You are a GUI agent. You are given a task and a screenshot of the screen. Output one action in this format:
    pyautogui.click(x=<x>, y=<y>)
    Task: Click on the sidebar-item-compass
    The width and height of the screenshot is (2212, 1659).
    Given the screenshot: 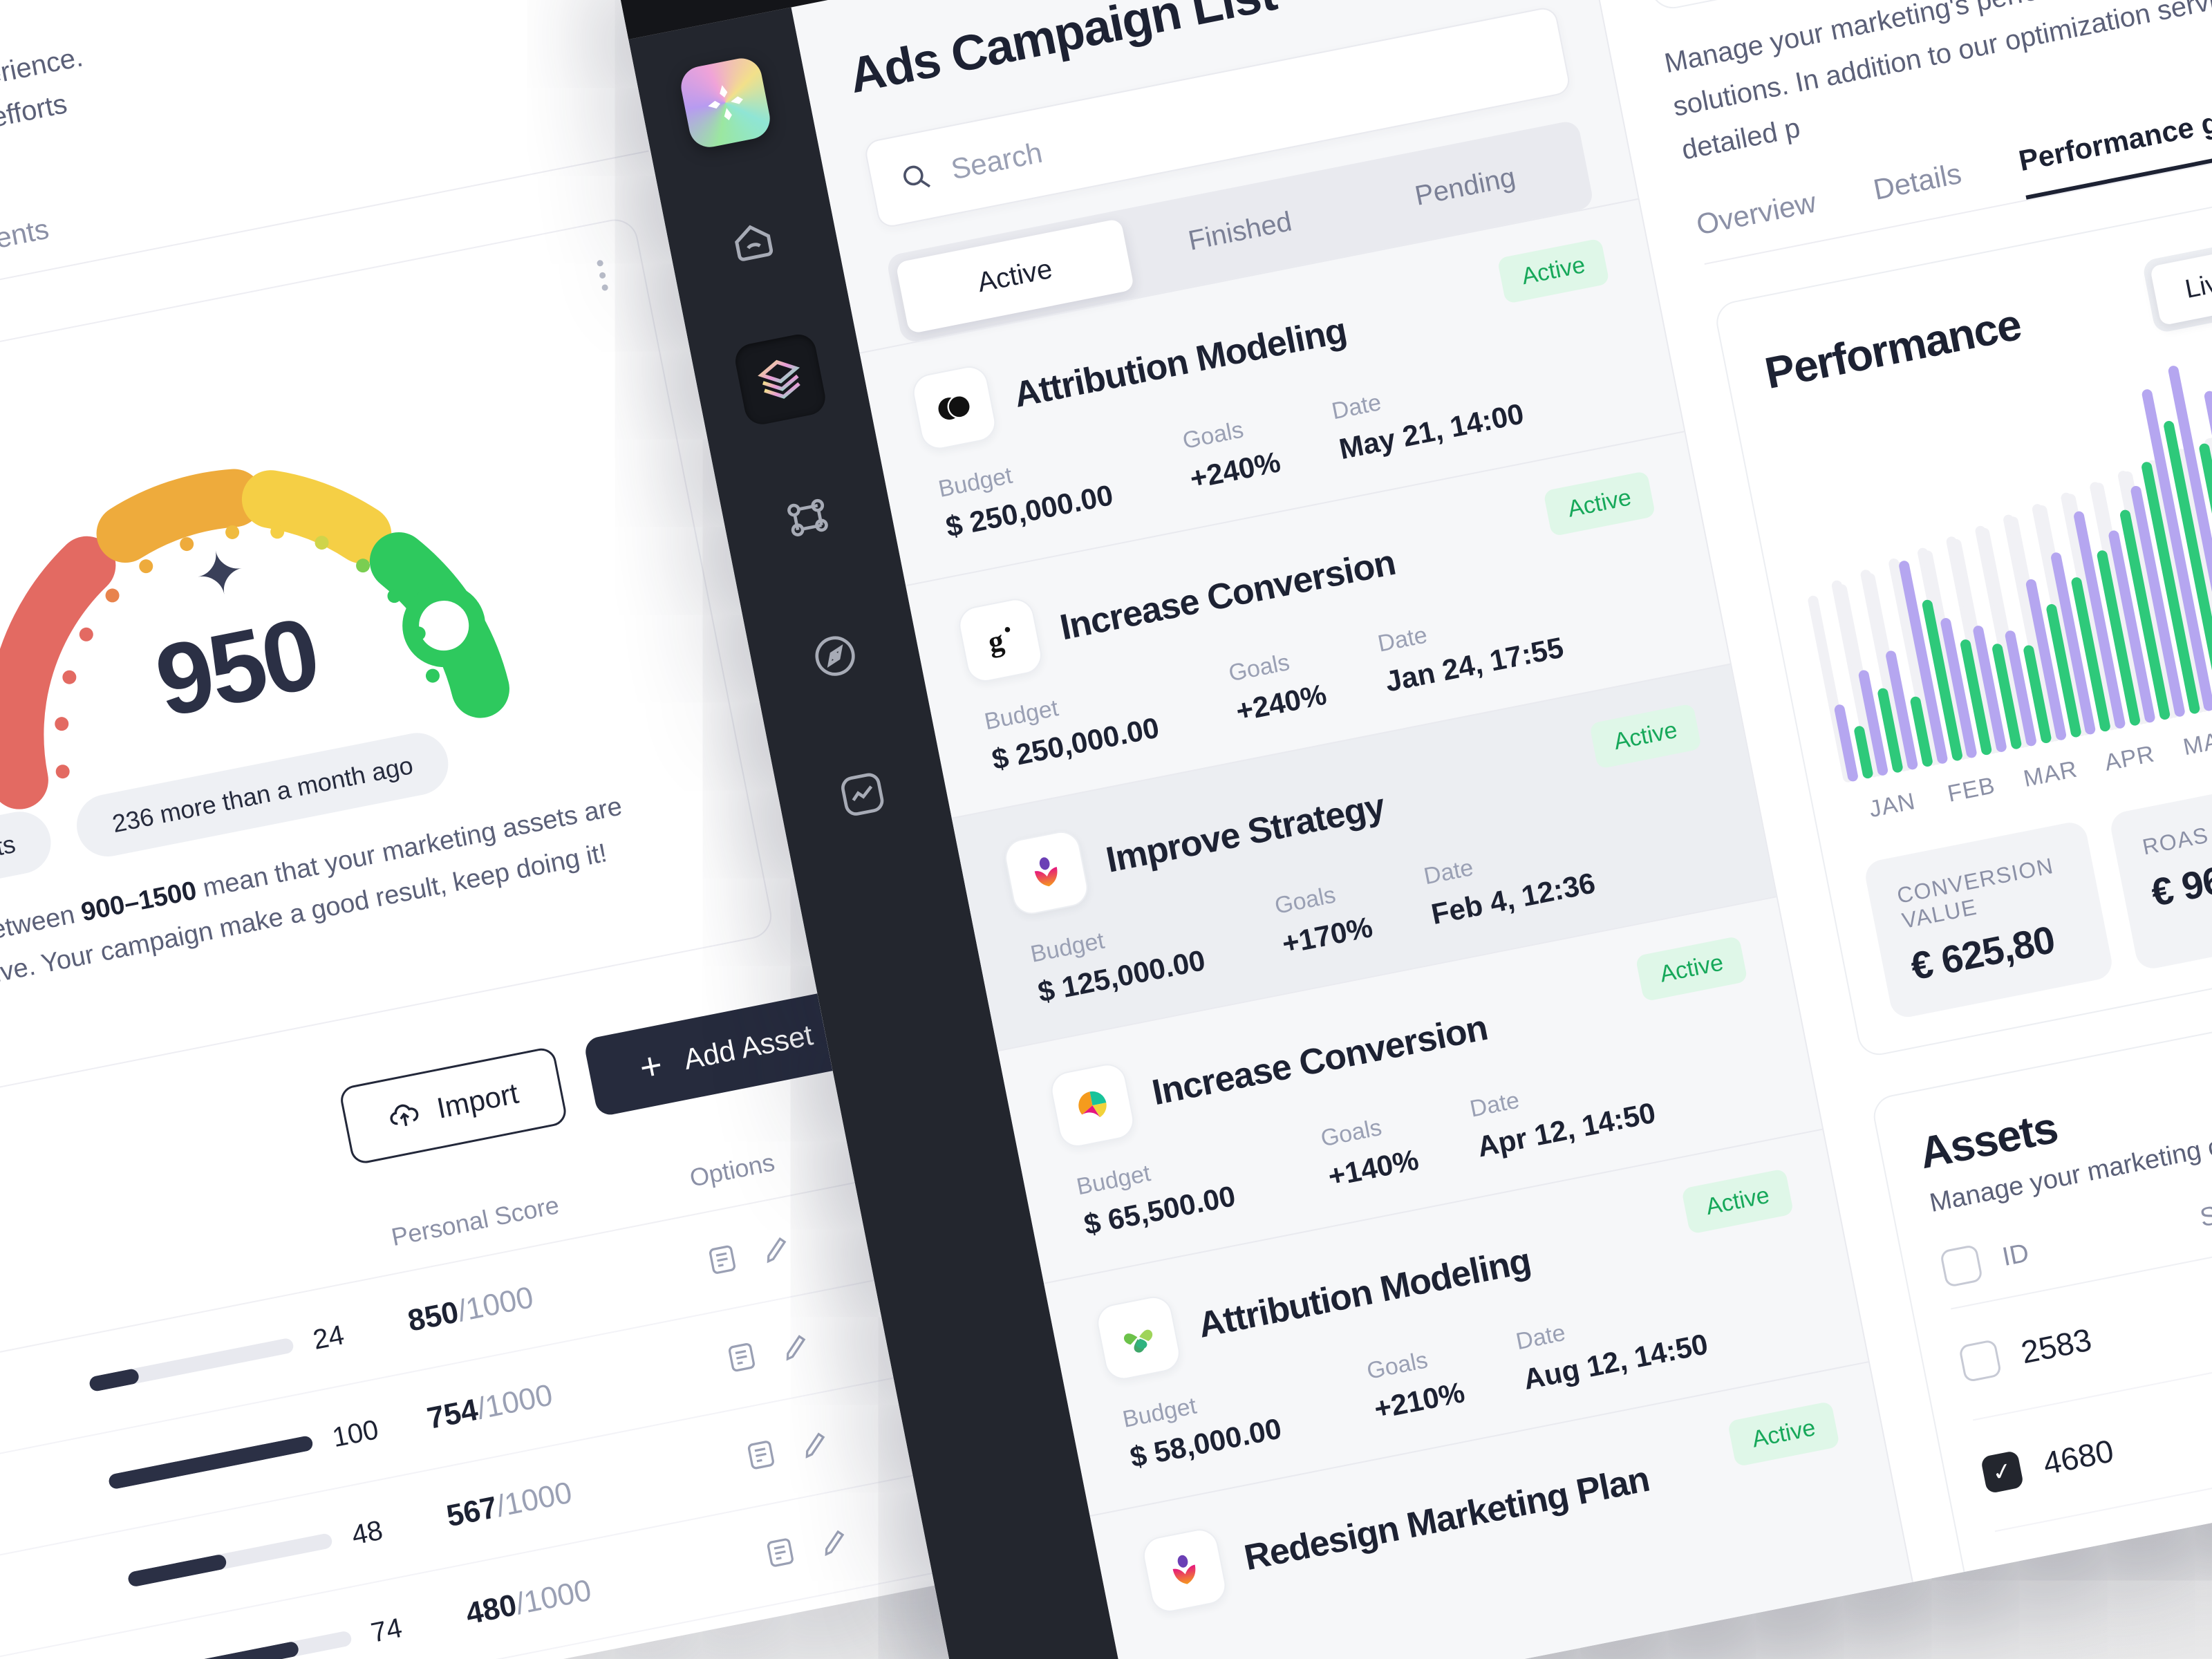 What is the action you would take?
    pyautogui.click(x=835, y=656)
    